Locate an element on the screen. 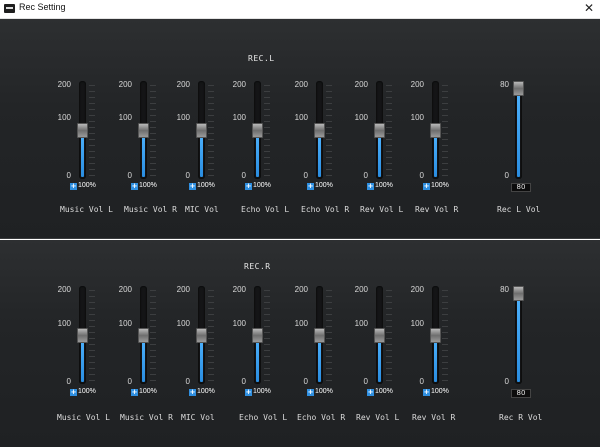 The image size is (600, 447). channel-label: Echo Vol L is located at coordinates (265, 209).